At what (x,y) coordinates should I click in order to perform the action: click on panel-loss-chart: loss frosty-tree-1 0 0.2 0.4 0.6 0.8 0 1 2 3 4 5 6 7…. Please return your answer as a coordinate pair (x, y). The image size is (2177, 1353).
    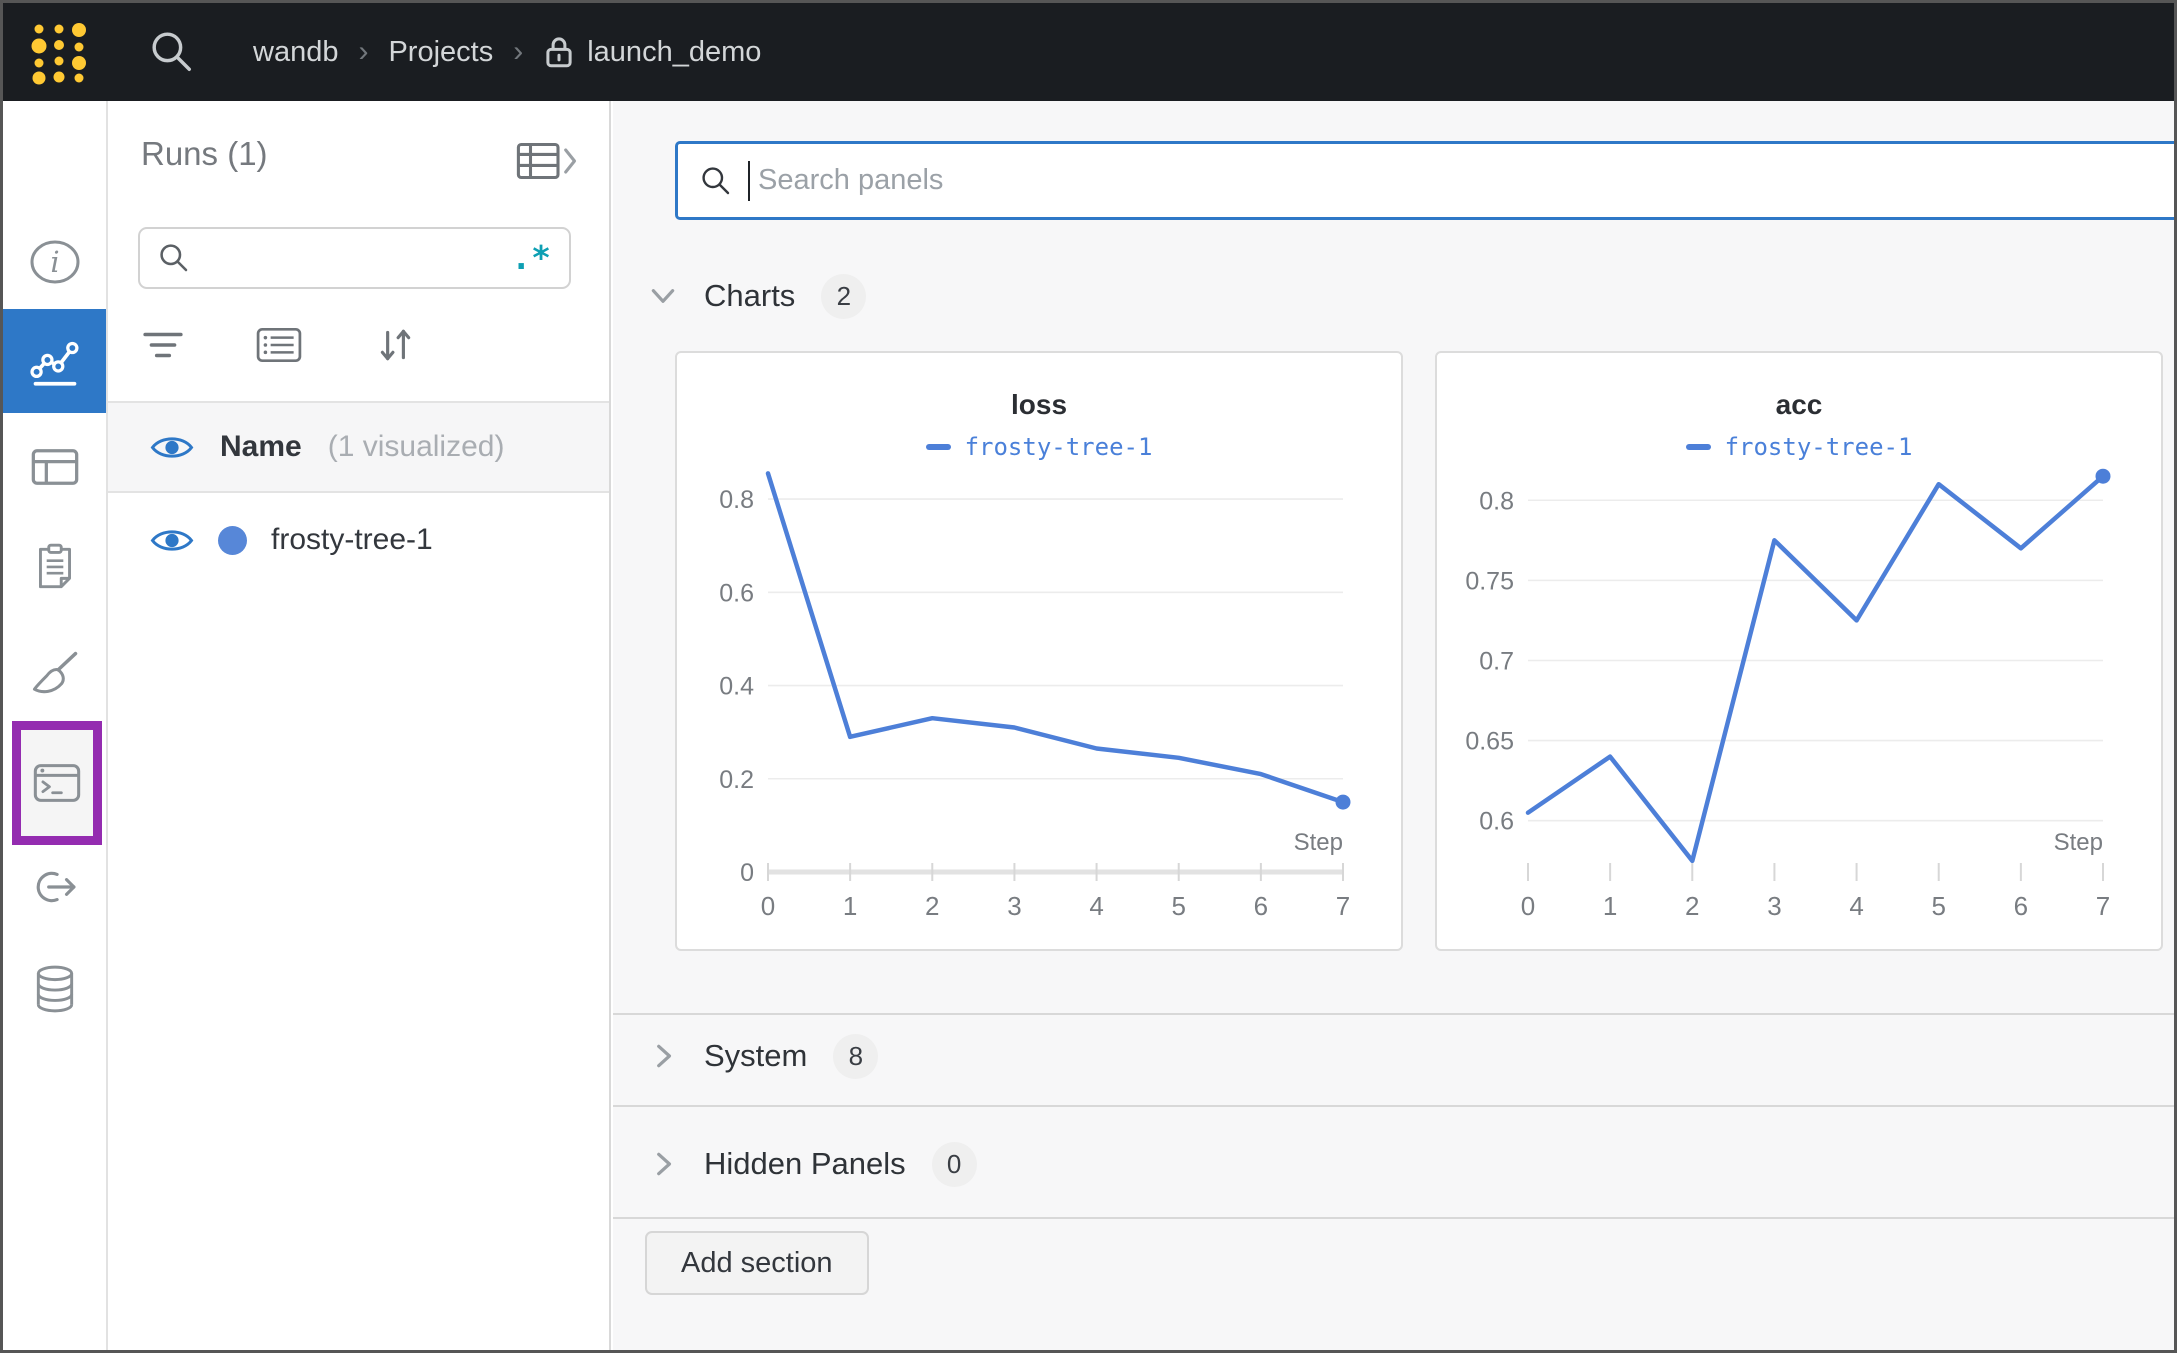
    Looking at the image, I should click on (1039, 651).